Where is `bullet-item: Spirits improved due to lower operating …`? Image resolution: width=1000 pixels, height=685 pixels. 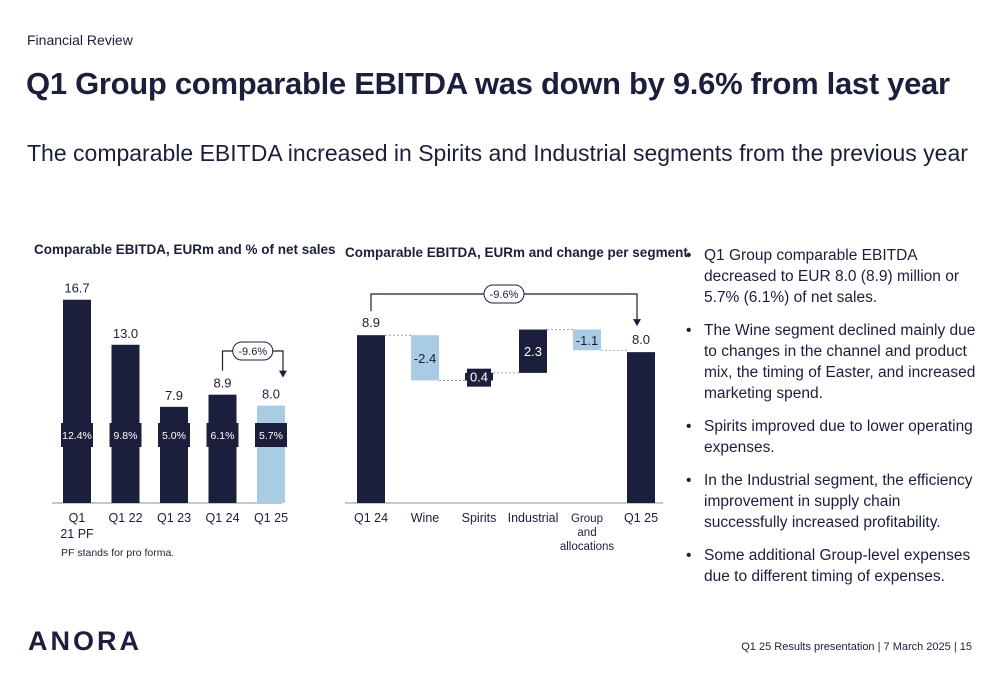 bullet-item: Spirits improved due to lower operating … is located at coordinates (836, 437).